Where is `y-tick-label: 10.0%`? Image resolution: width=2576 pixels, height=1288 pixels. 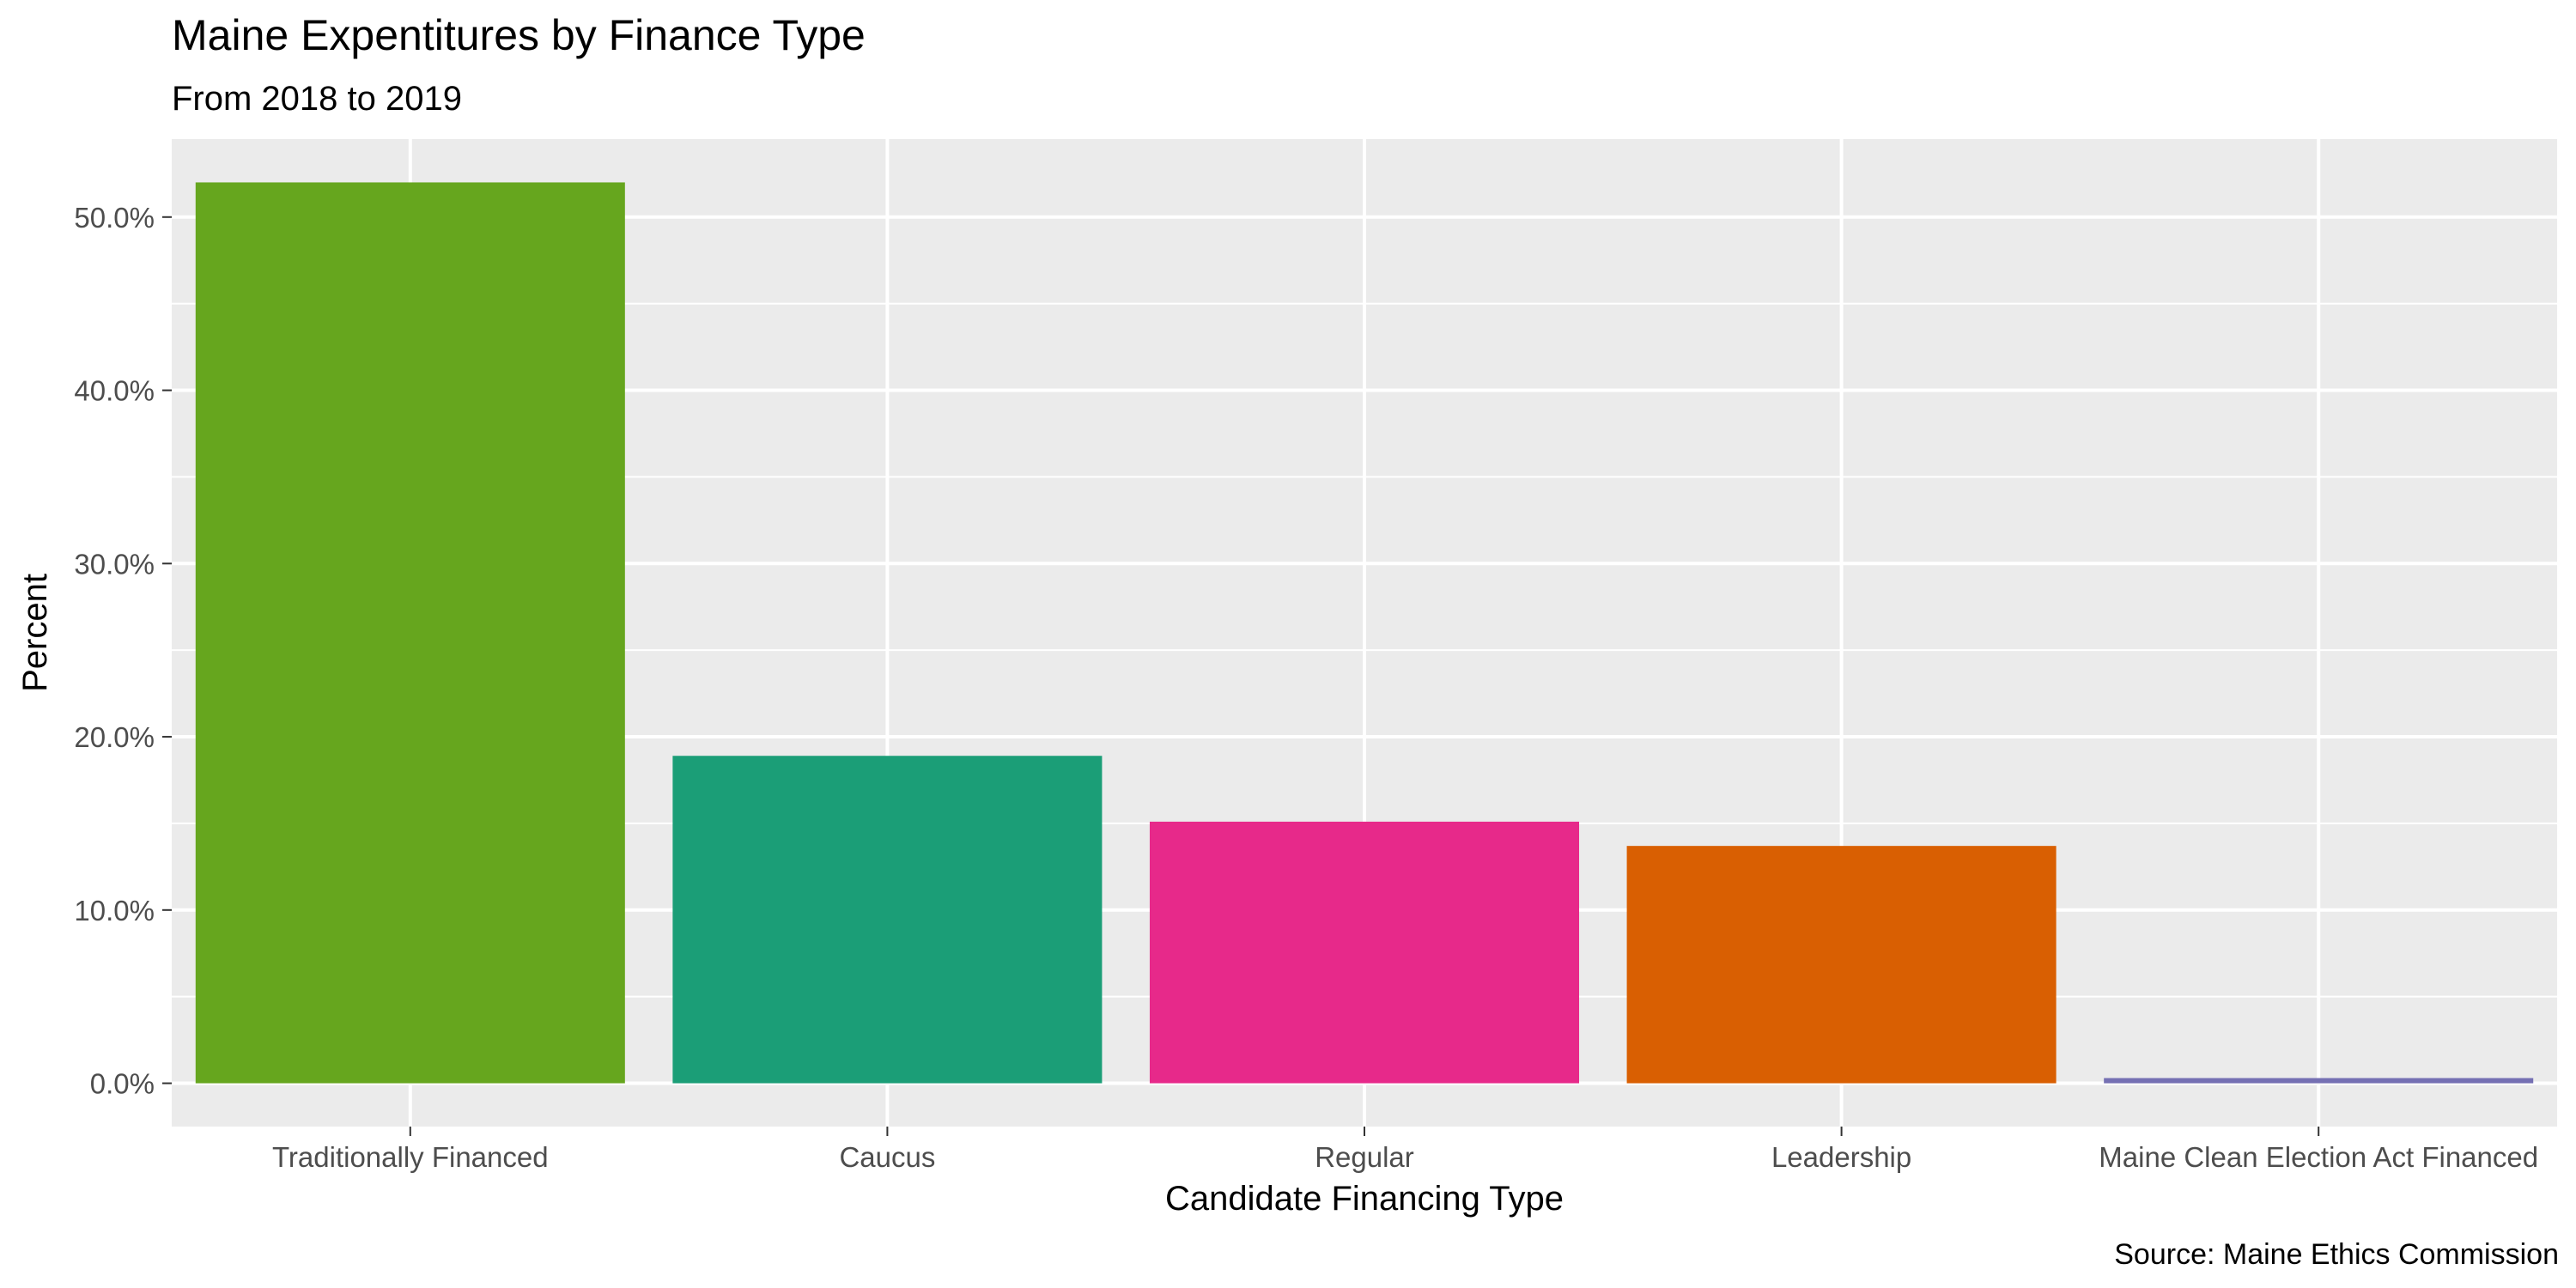 y-tick-label: 10.0% is located at coordinates (114, 911).